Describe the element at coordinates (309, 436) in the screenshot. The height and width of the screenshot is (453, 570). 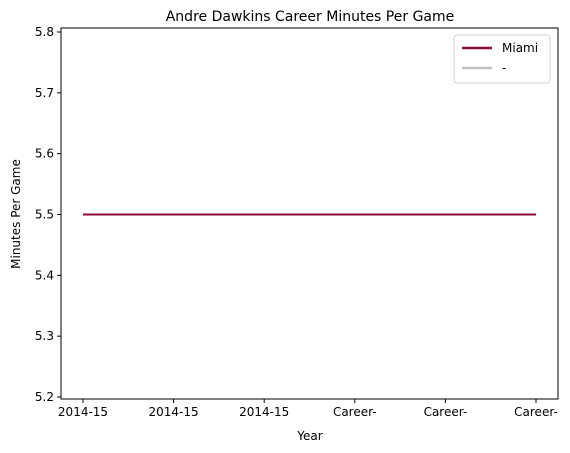
I see `x-axis-label: Year` at that location.